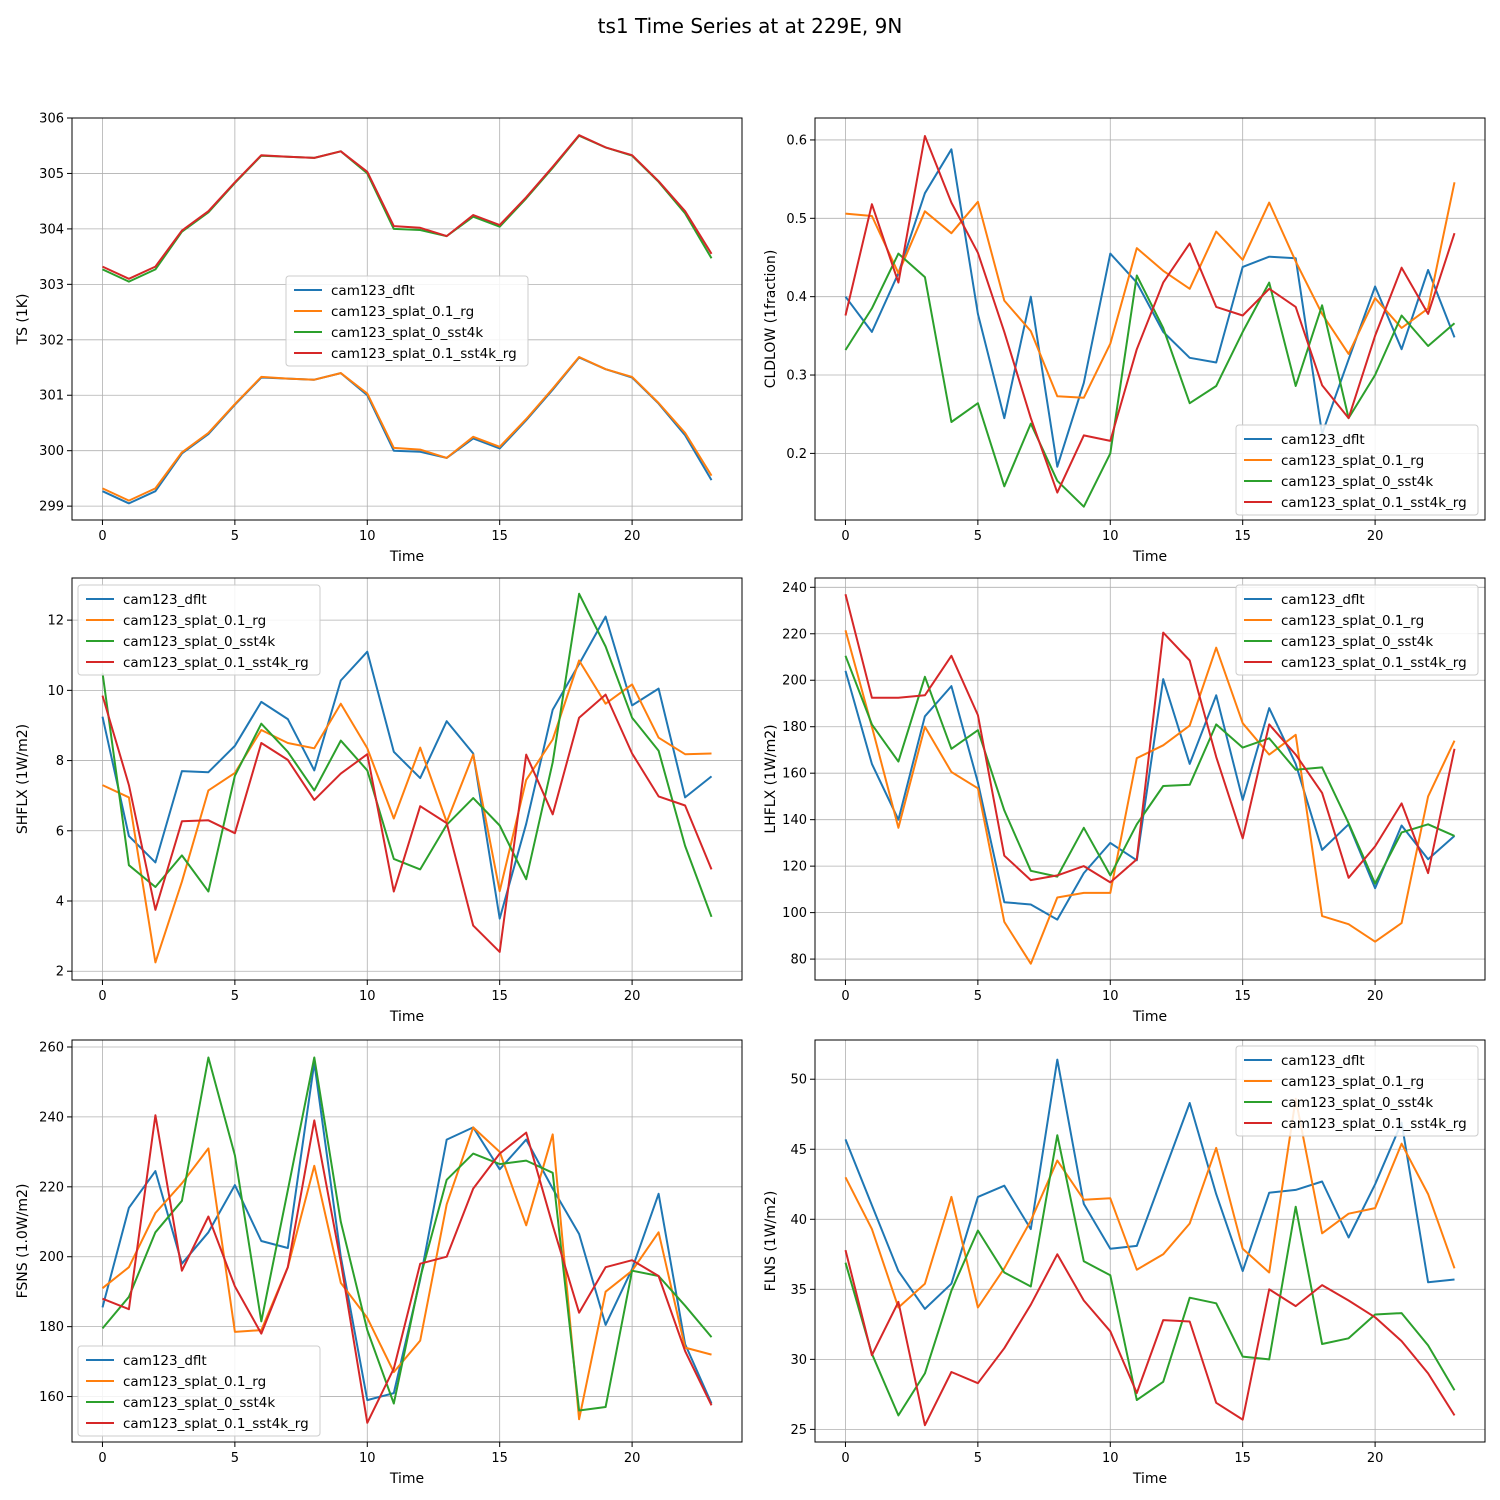 This screenshot has height=1500, width=1500. Describe the element at coordinates (771, 319) in the screenshot. I see `y-axis-label: CLDLOW (1fraction)` at that location.